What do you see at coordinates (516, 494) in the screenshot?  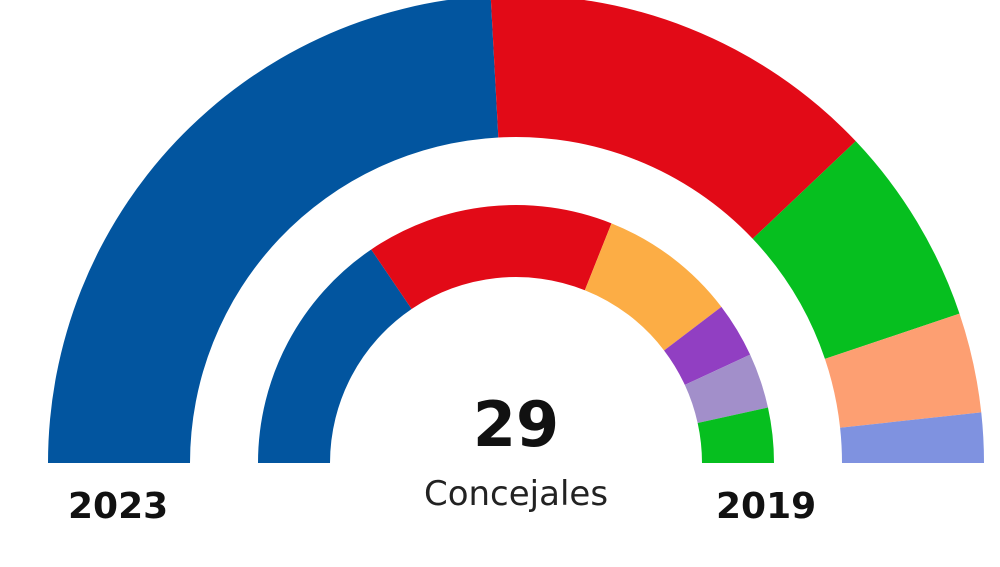 I see `total-label: Concejales` at bounding box center [516, 494].